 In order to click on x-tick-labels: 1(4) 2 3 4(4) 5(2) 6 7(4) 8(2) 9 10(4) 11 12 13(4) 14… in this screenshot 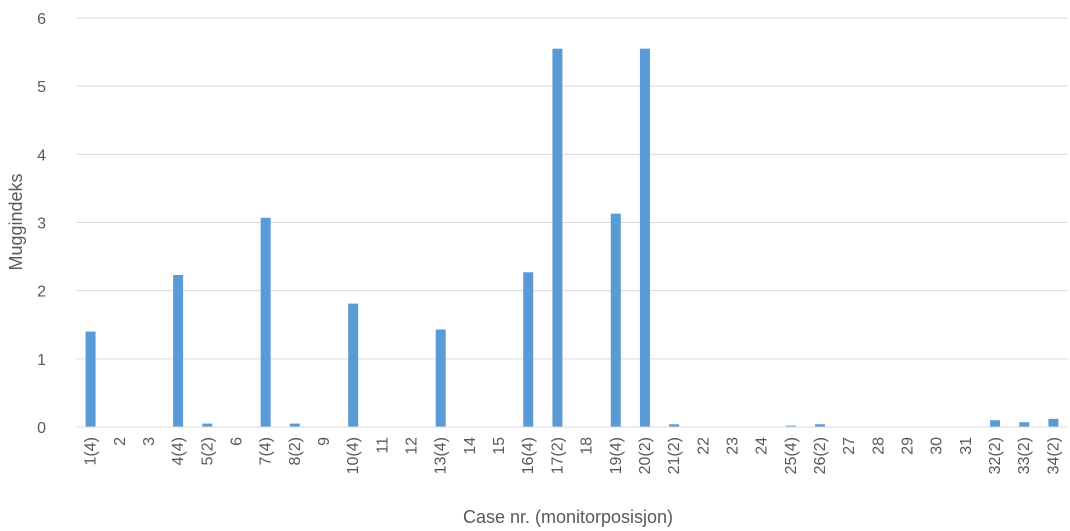, I will do `click(573, 455)`.